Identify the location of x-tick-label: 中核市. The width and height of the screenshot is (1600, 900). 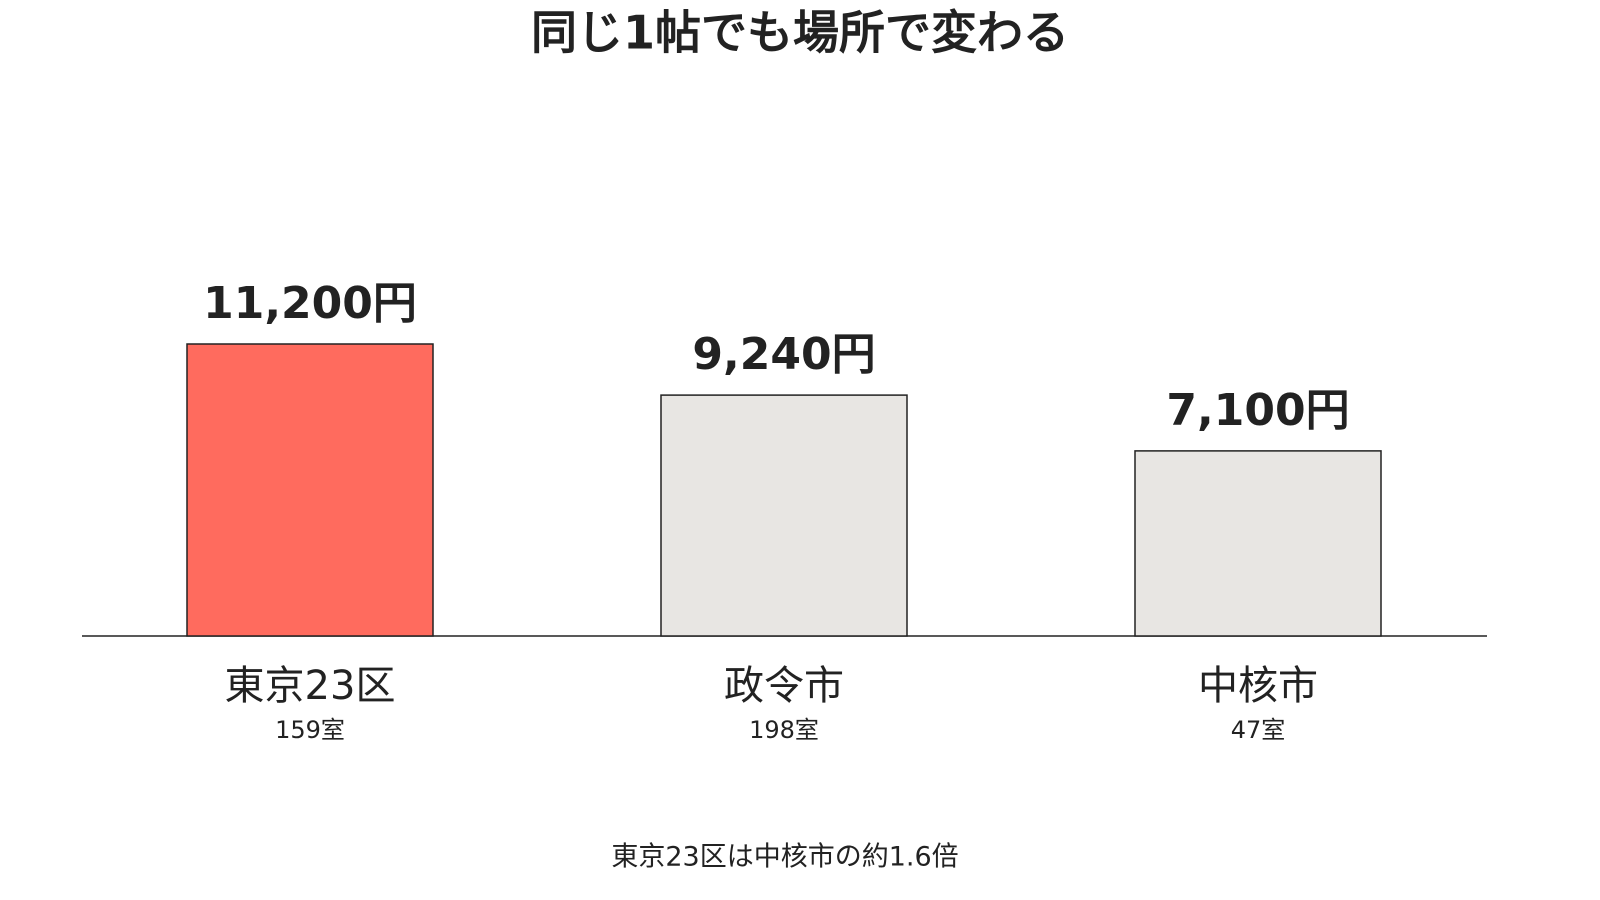
(1258, 686).